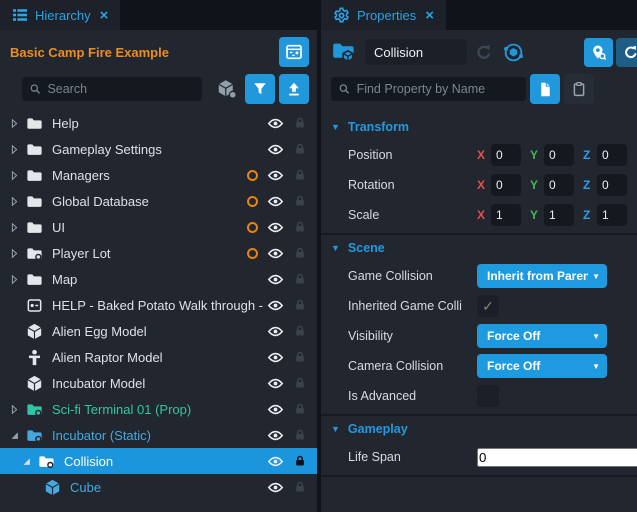 This screenshot has width=637, height=512. I want to click on axis-x-label: X, so click(481, 185).